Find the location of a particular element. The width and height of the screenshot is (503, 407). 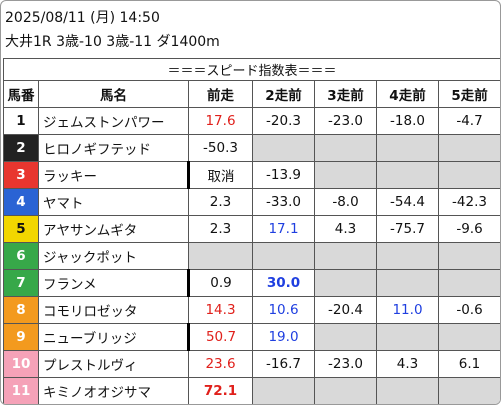

speed-index: -50.3 is located at coordinates (220, 148).